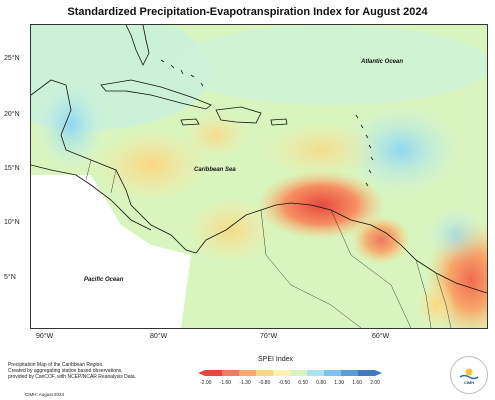  I want to click on legend-tick-label: -1.30, so click(245, 383).